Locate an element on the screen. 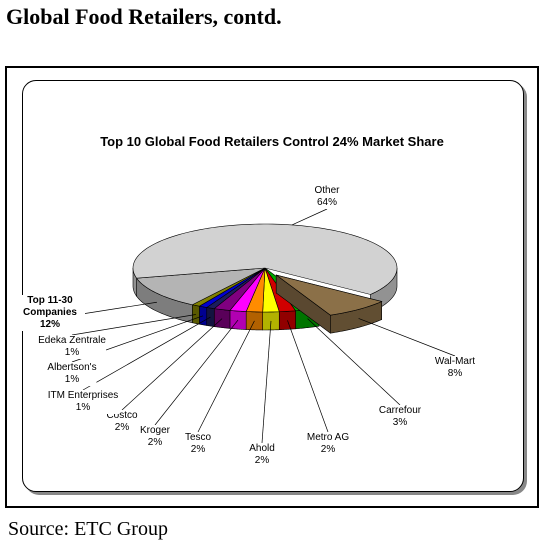 Image resolution: width=560 pixels, height=559 pixels. slice-label: ITM Enterprises 1% is located at coordinates (83, 402).